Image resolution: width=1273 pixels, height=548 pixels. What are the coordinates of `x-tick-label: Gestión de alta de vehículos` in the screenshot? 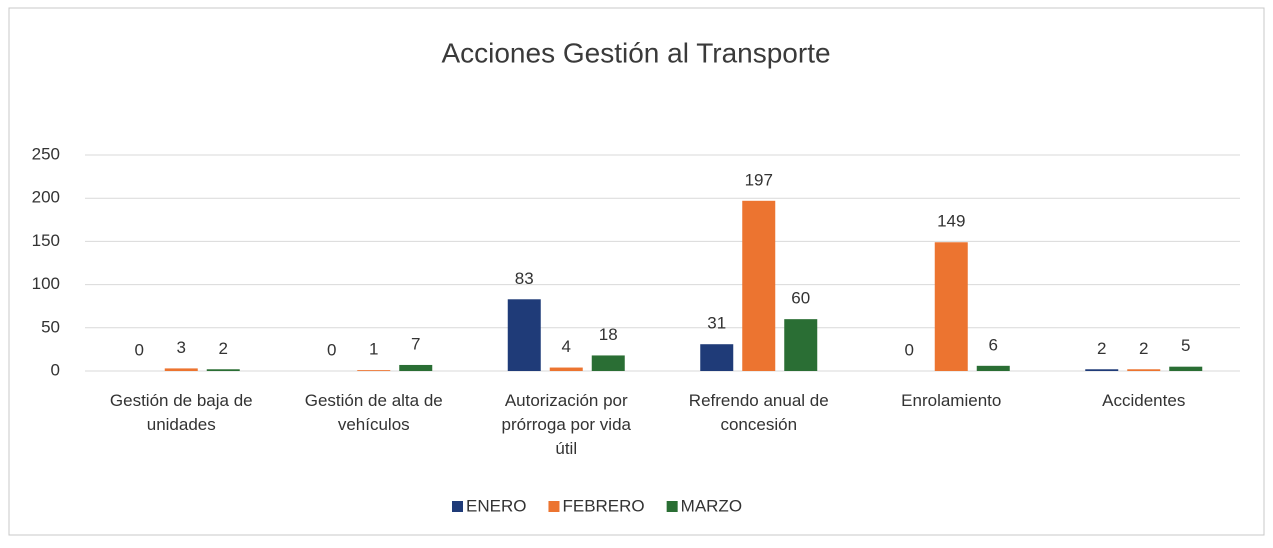 It's located at (374, 412).